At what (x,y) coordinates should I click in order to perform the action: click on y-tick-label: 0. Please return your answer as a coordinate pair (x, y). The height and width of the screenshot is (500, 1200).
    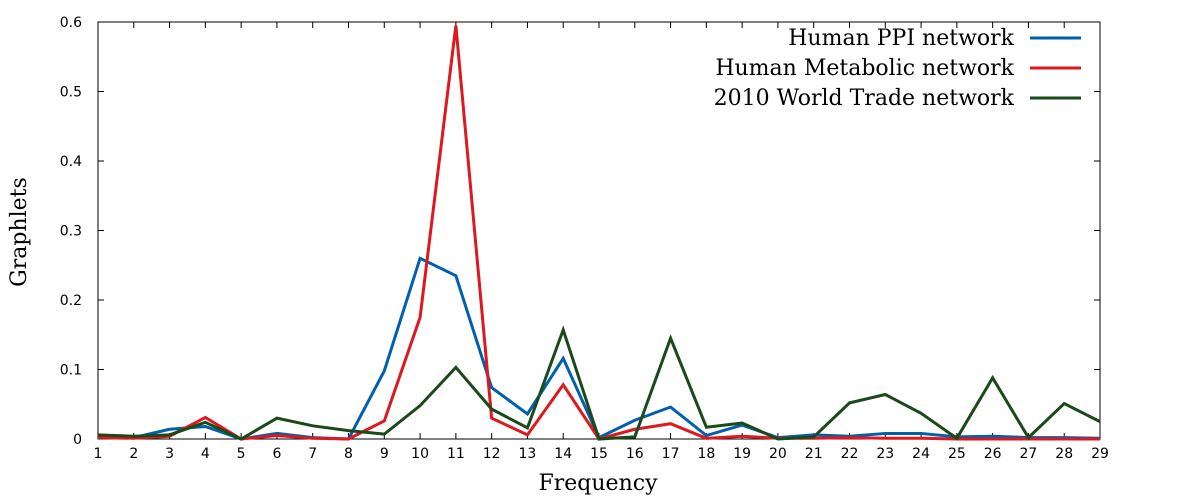
    Looking at the image, I should click on (77, 440).